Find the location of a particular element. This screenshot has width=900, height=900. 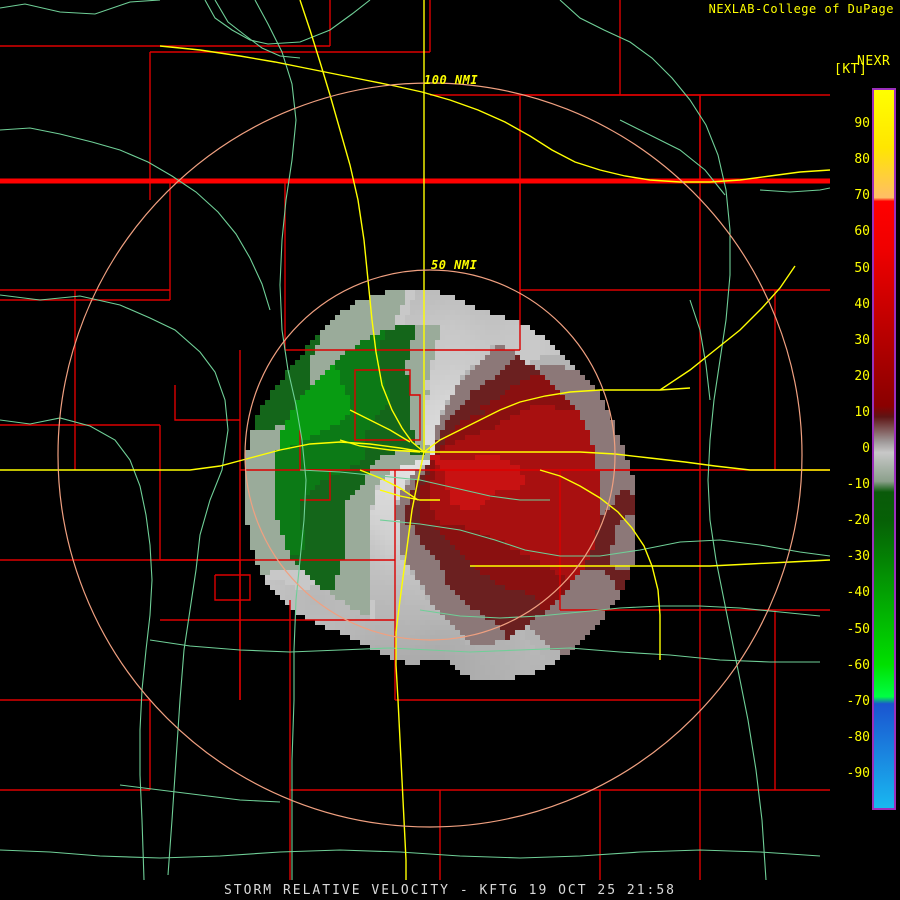

colorbar-tick-80: 80 is located at coordinates (862, 160).